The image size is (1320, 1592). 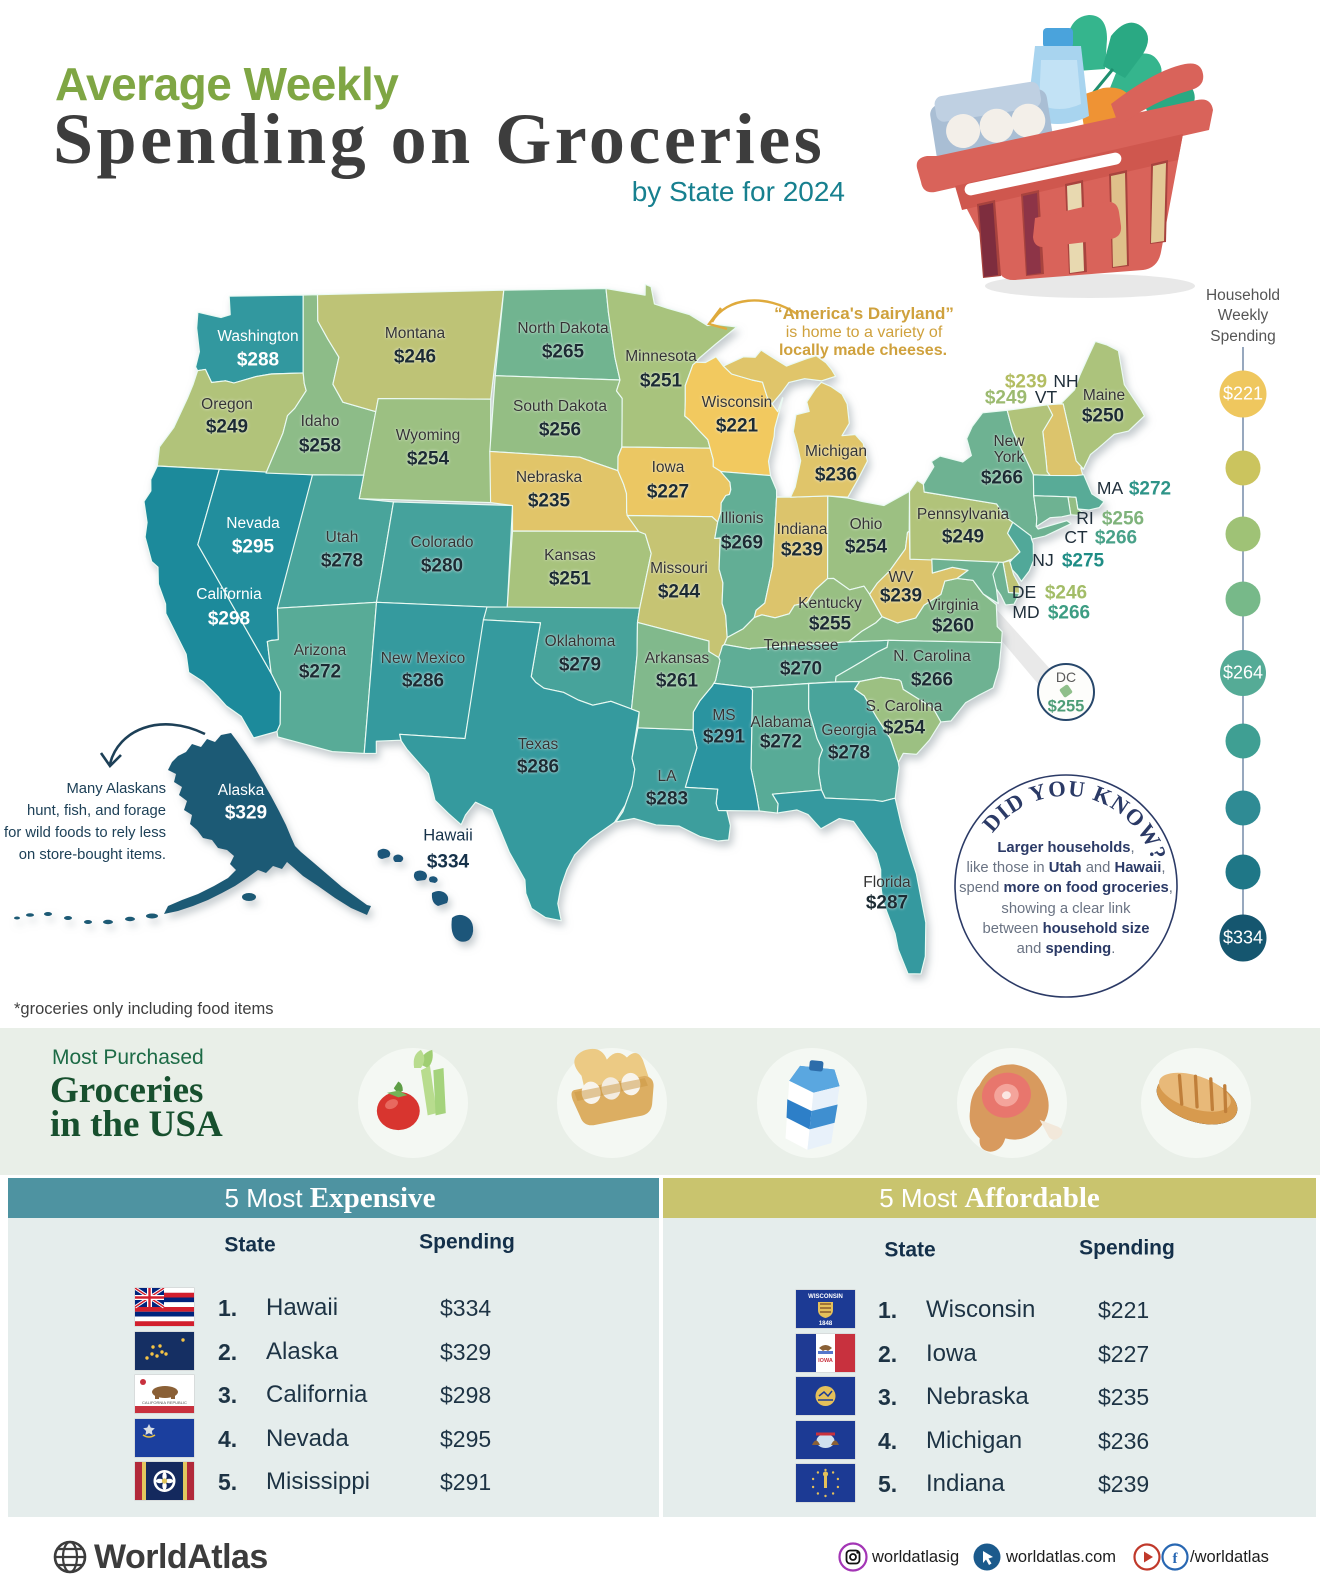 What do you see at coordinates (1176, 1559) in the screenshot?
I see `svg-text: f` at bounding box center [1176, 1559].